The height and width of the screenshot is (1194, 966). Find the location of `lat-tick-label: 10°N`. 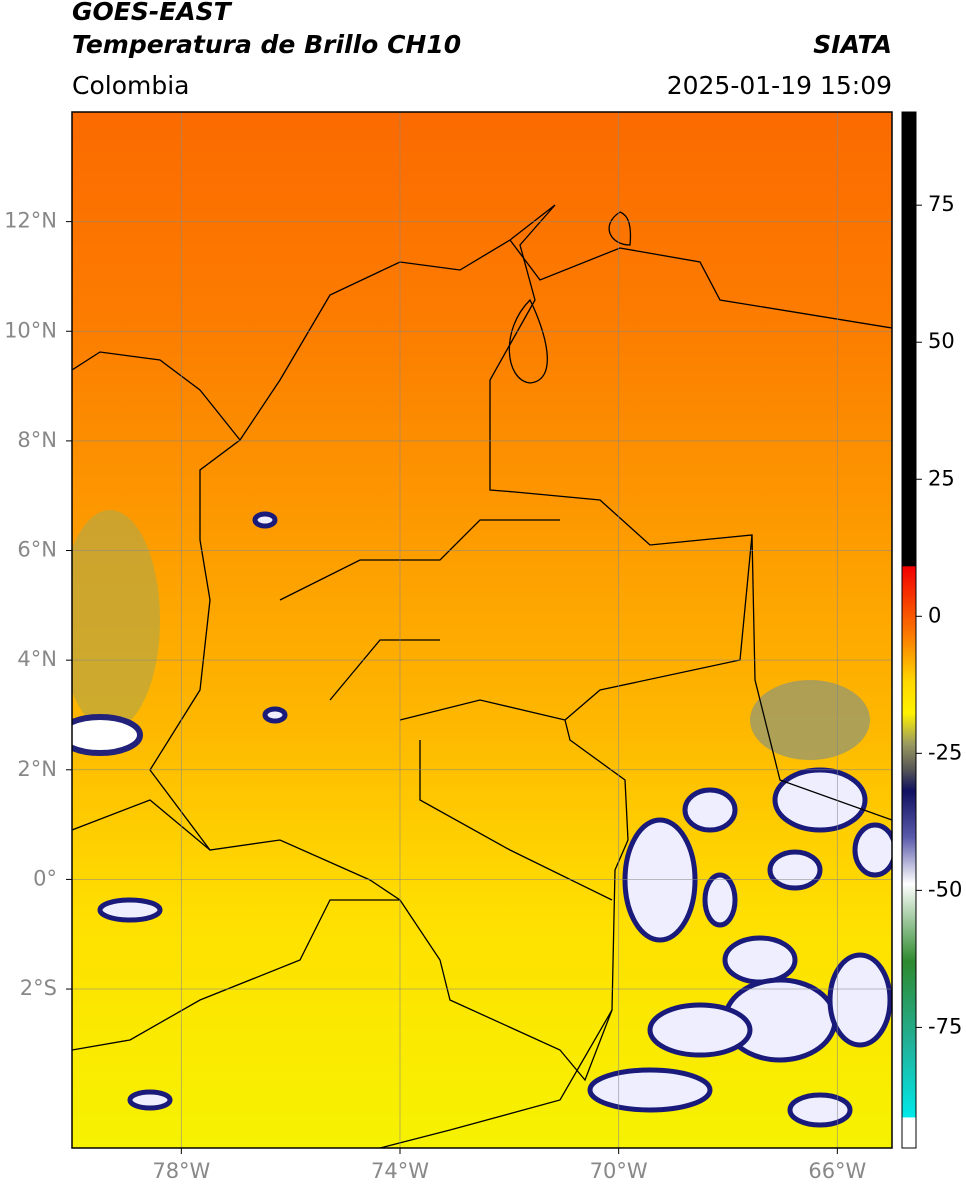

lat-tick-label: 10°N is located at coordinates (30, 330).